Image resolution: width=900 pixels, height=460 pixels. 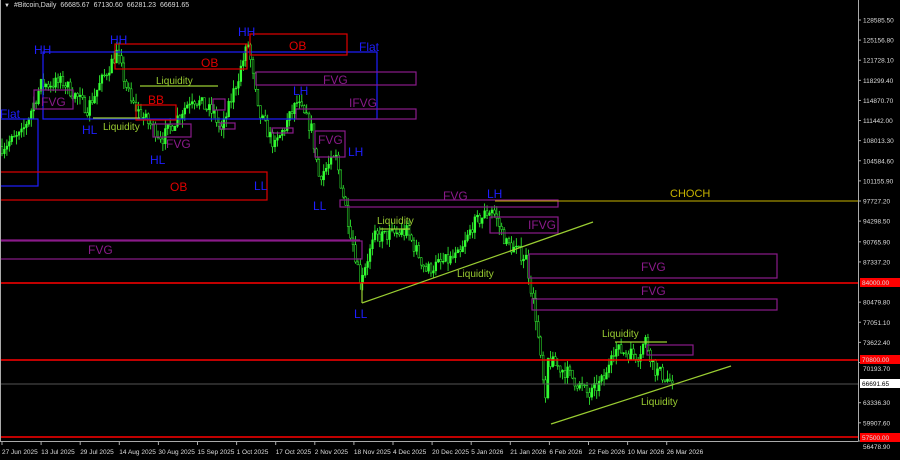 I want to click on price-tick-label: 94298.50, so click(x=876, y=222).